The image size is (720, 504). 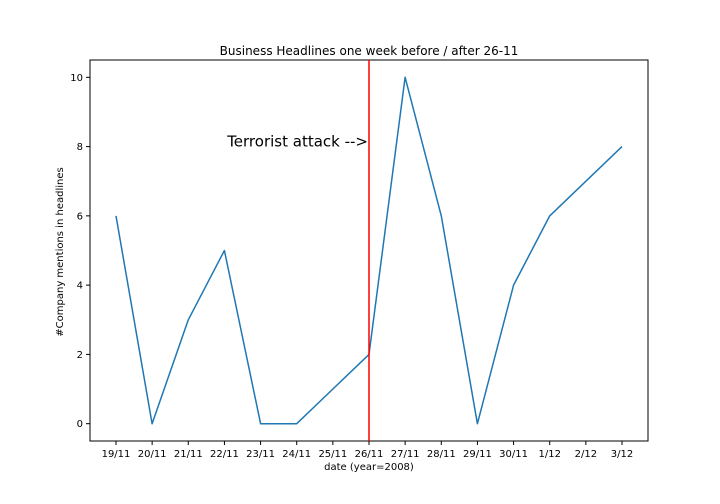 What do you see at coordinates (549, 454) in the screenshot?
I see `x-tick-label: 1/12` at bounding box center [549, 454].